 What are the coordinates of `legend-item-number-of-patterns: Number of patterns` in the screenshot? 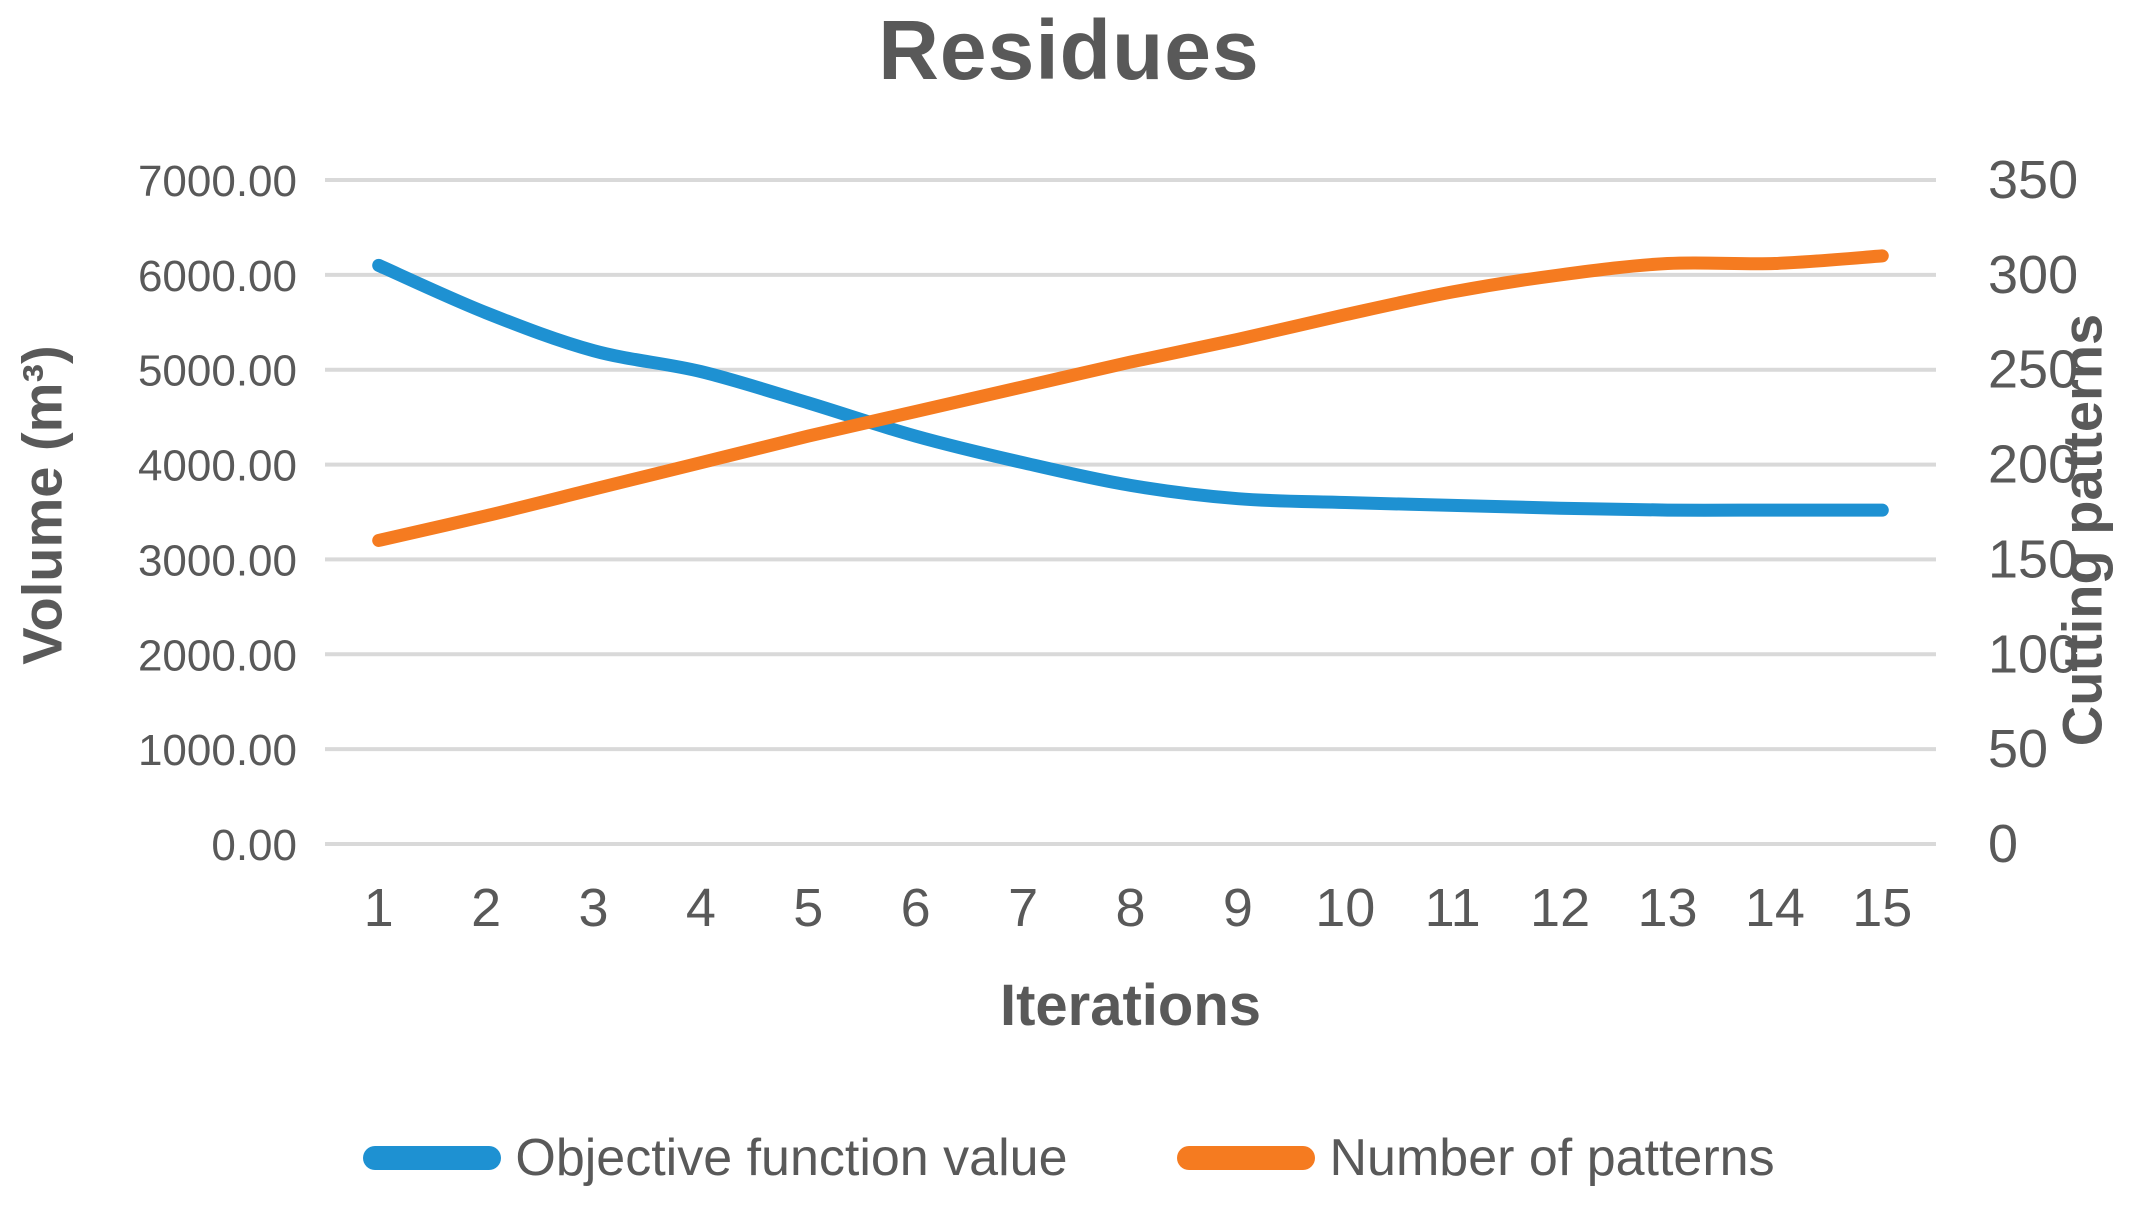 It's located at (1476, 1158).